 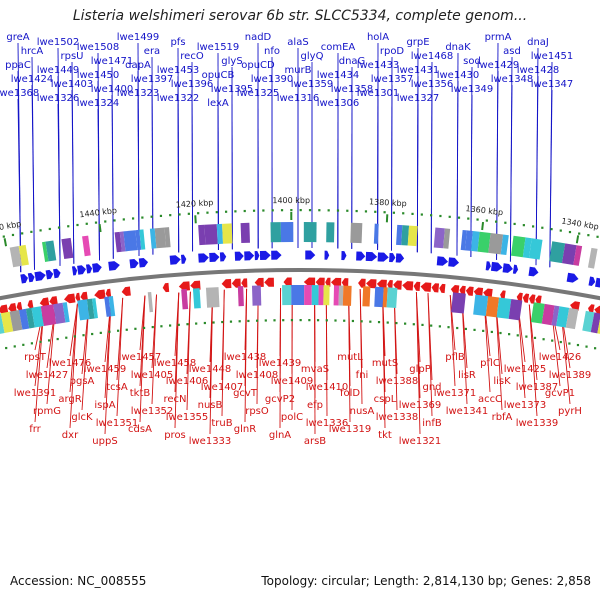 What do you see at coordinates (498, 65) in the screenshot?
I see `gene-label: lwe1429` at bounding box center [498, 65].